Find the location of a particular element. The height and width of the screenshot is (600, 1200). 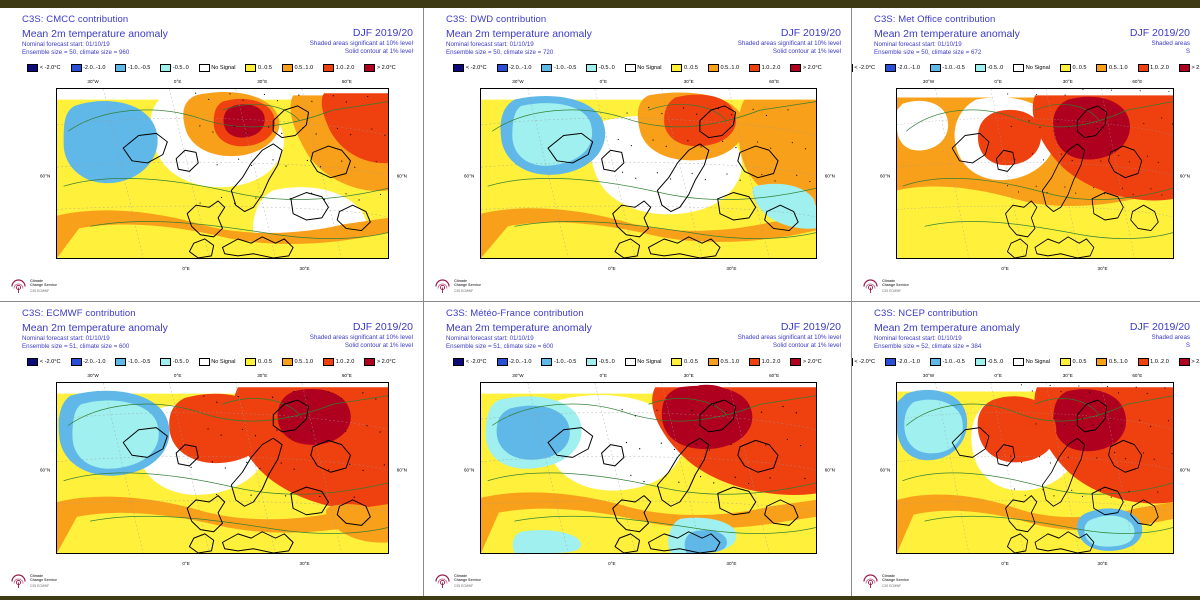

panel-title: C3S: DWD contribution is located at coordinates (496, 19).